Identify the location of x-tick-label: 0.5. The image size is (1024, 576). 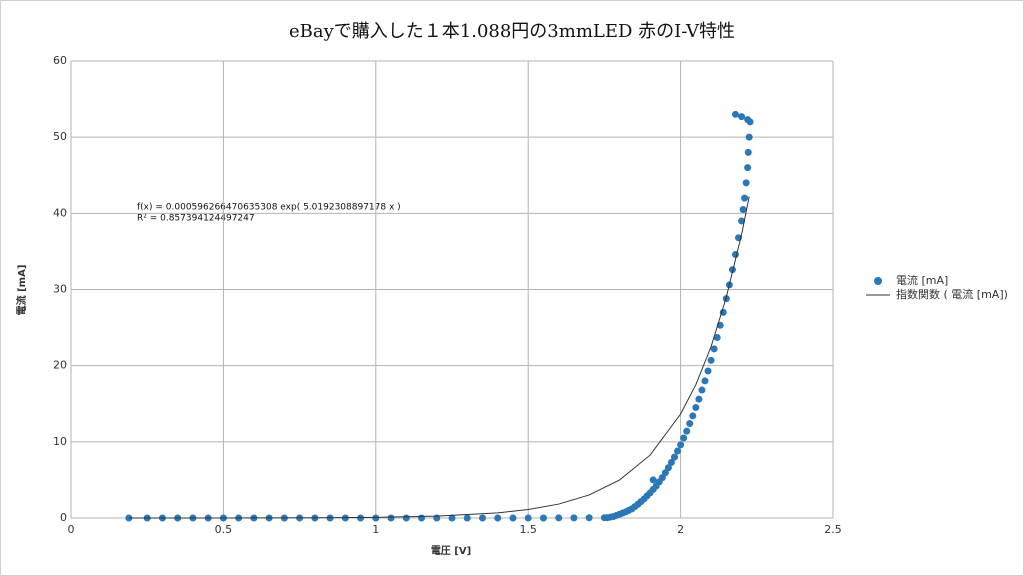
(224, 529).